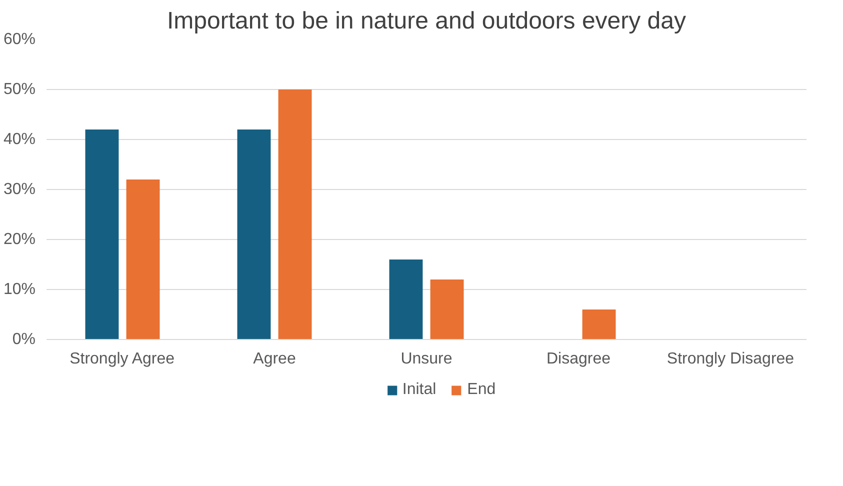 Image resolution: width=843 pixels, height=486 pixels. Describe the element at coordinates (19, 89) in the screenshot. I see `y-tick-label: 50%` at that location.